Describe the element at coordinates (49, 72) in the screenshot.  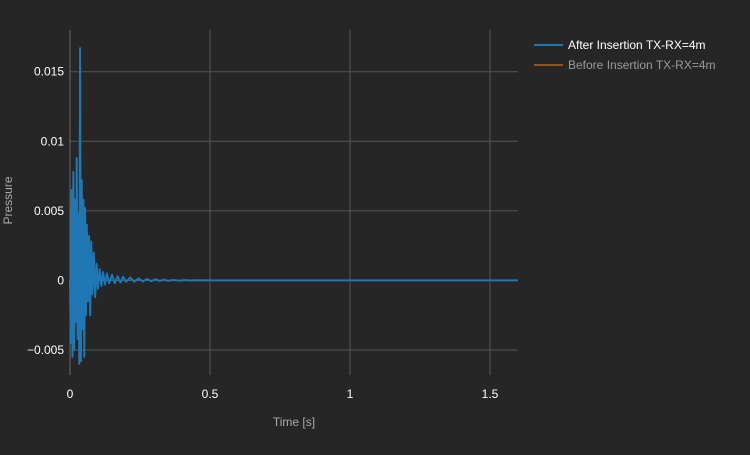
I see `y-tick-label: 0.015` at that location.